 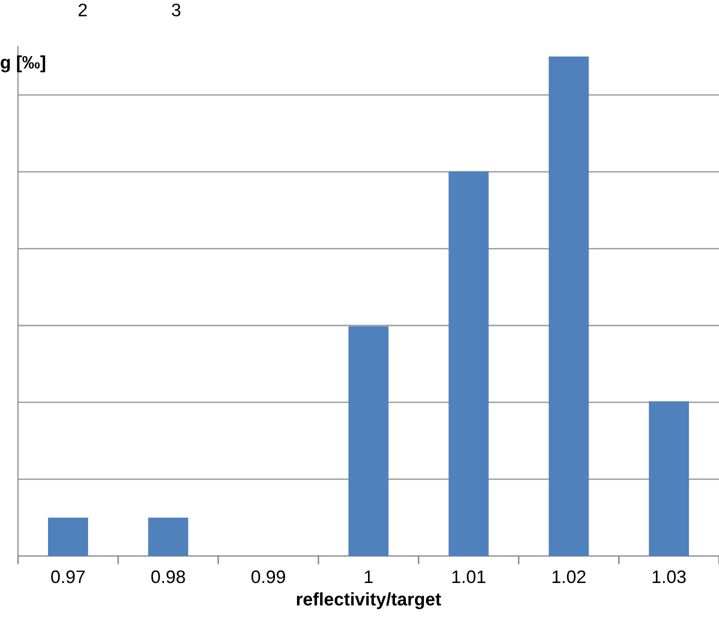 I want to click on x-tick-label: 0.99, so click(x=268, y=577).